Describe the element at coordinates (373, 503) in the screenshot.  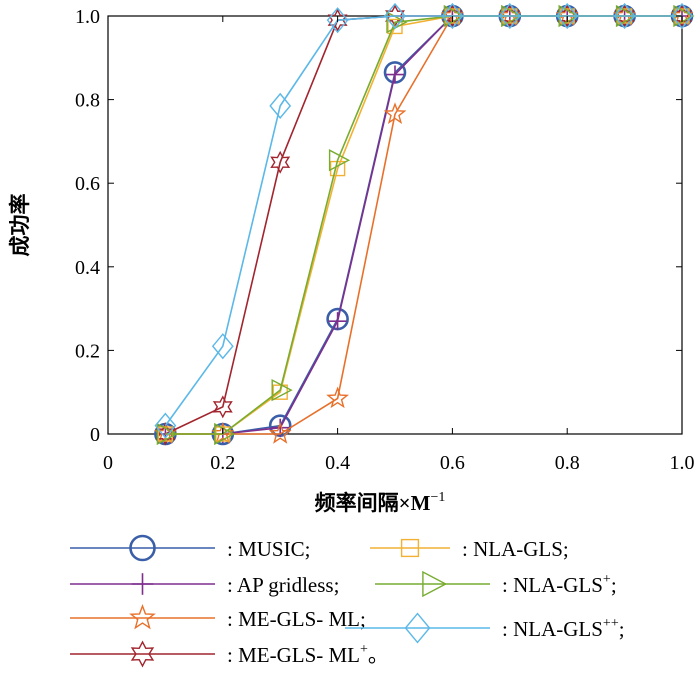
I see `x-axis-label-text: 频率间隔×M` at that location.